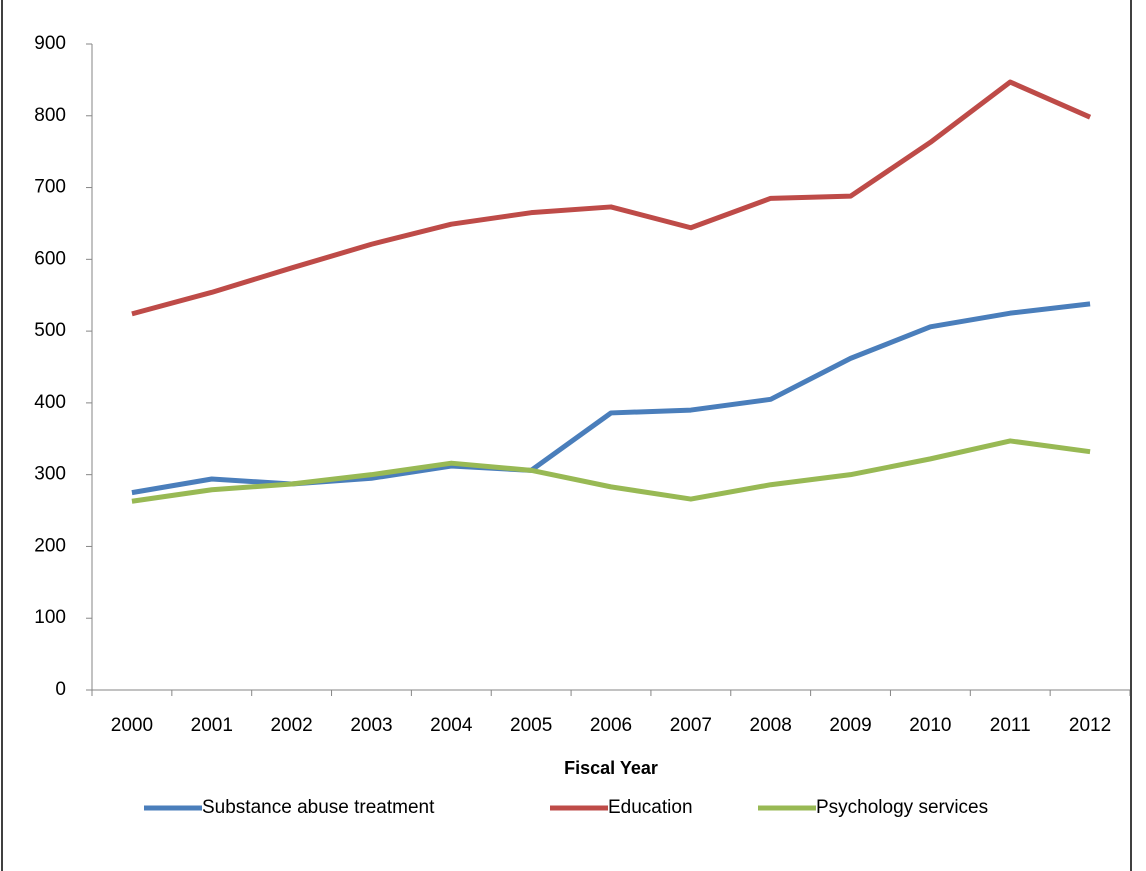 The width and height of the screenshot is (1146, 871). I want to click on y-tick-label: 300, so click(50, 474).